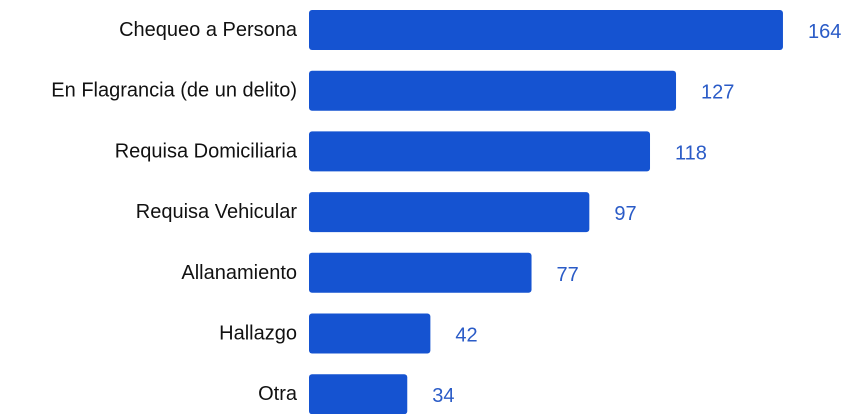 Image resolution: width=849 pixels, height=414 pixels. What do you see at coordinates (174, 91) in the screenshot?
I see `category-label: En Flagrancia (de un delito)` at bounding box center [174, 91].